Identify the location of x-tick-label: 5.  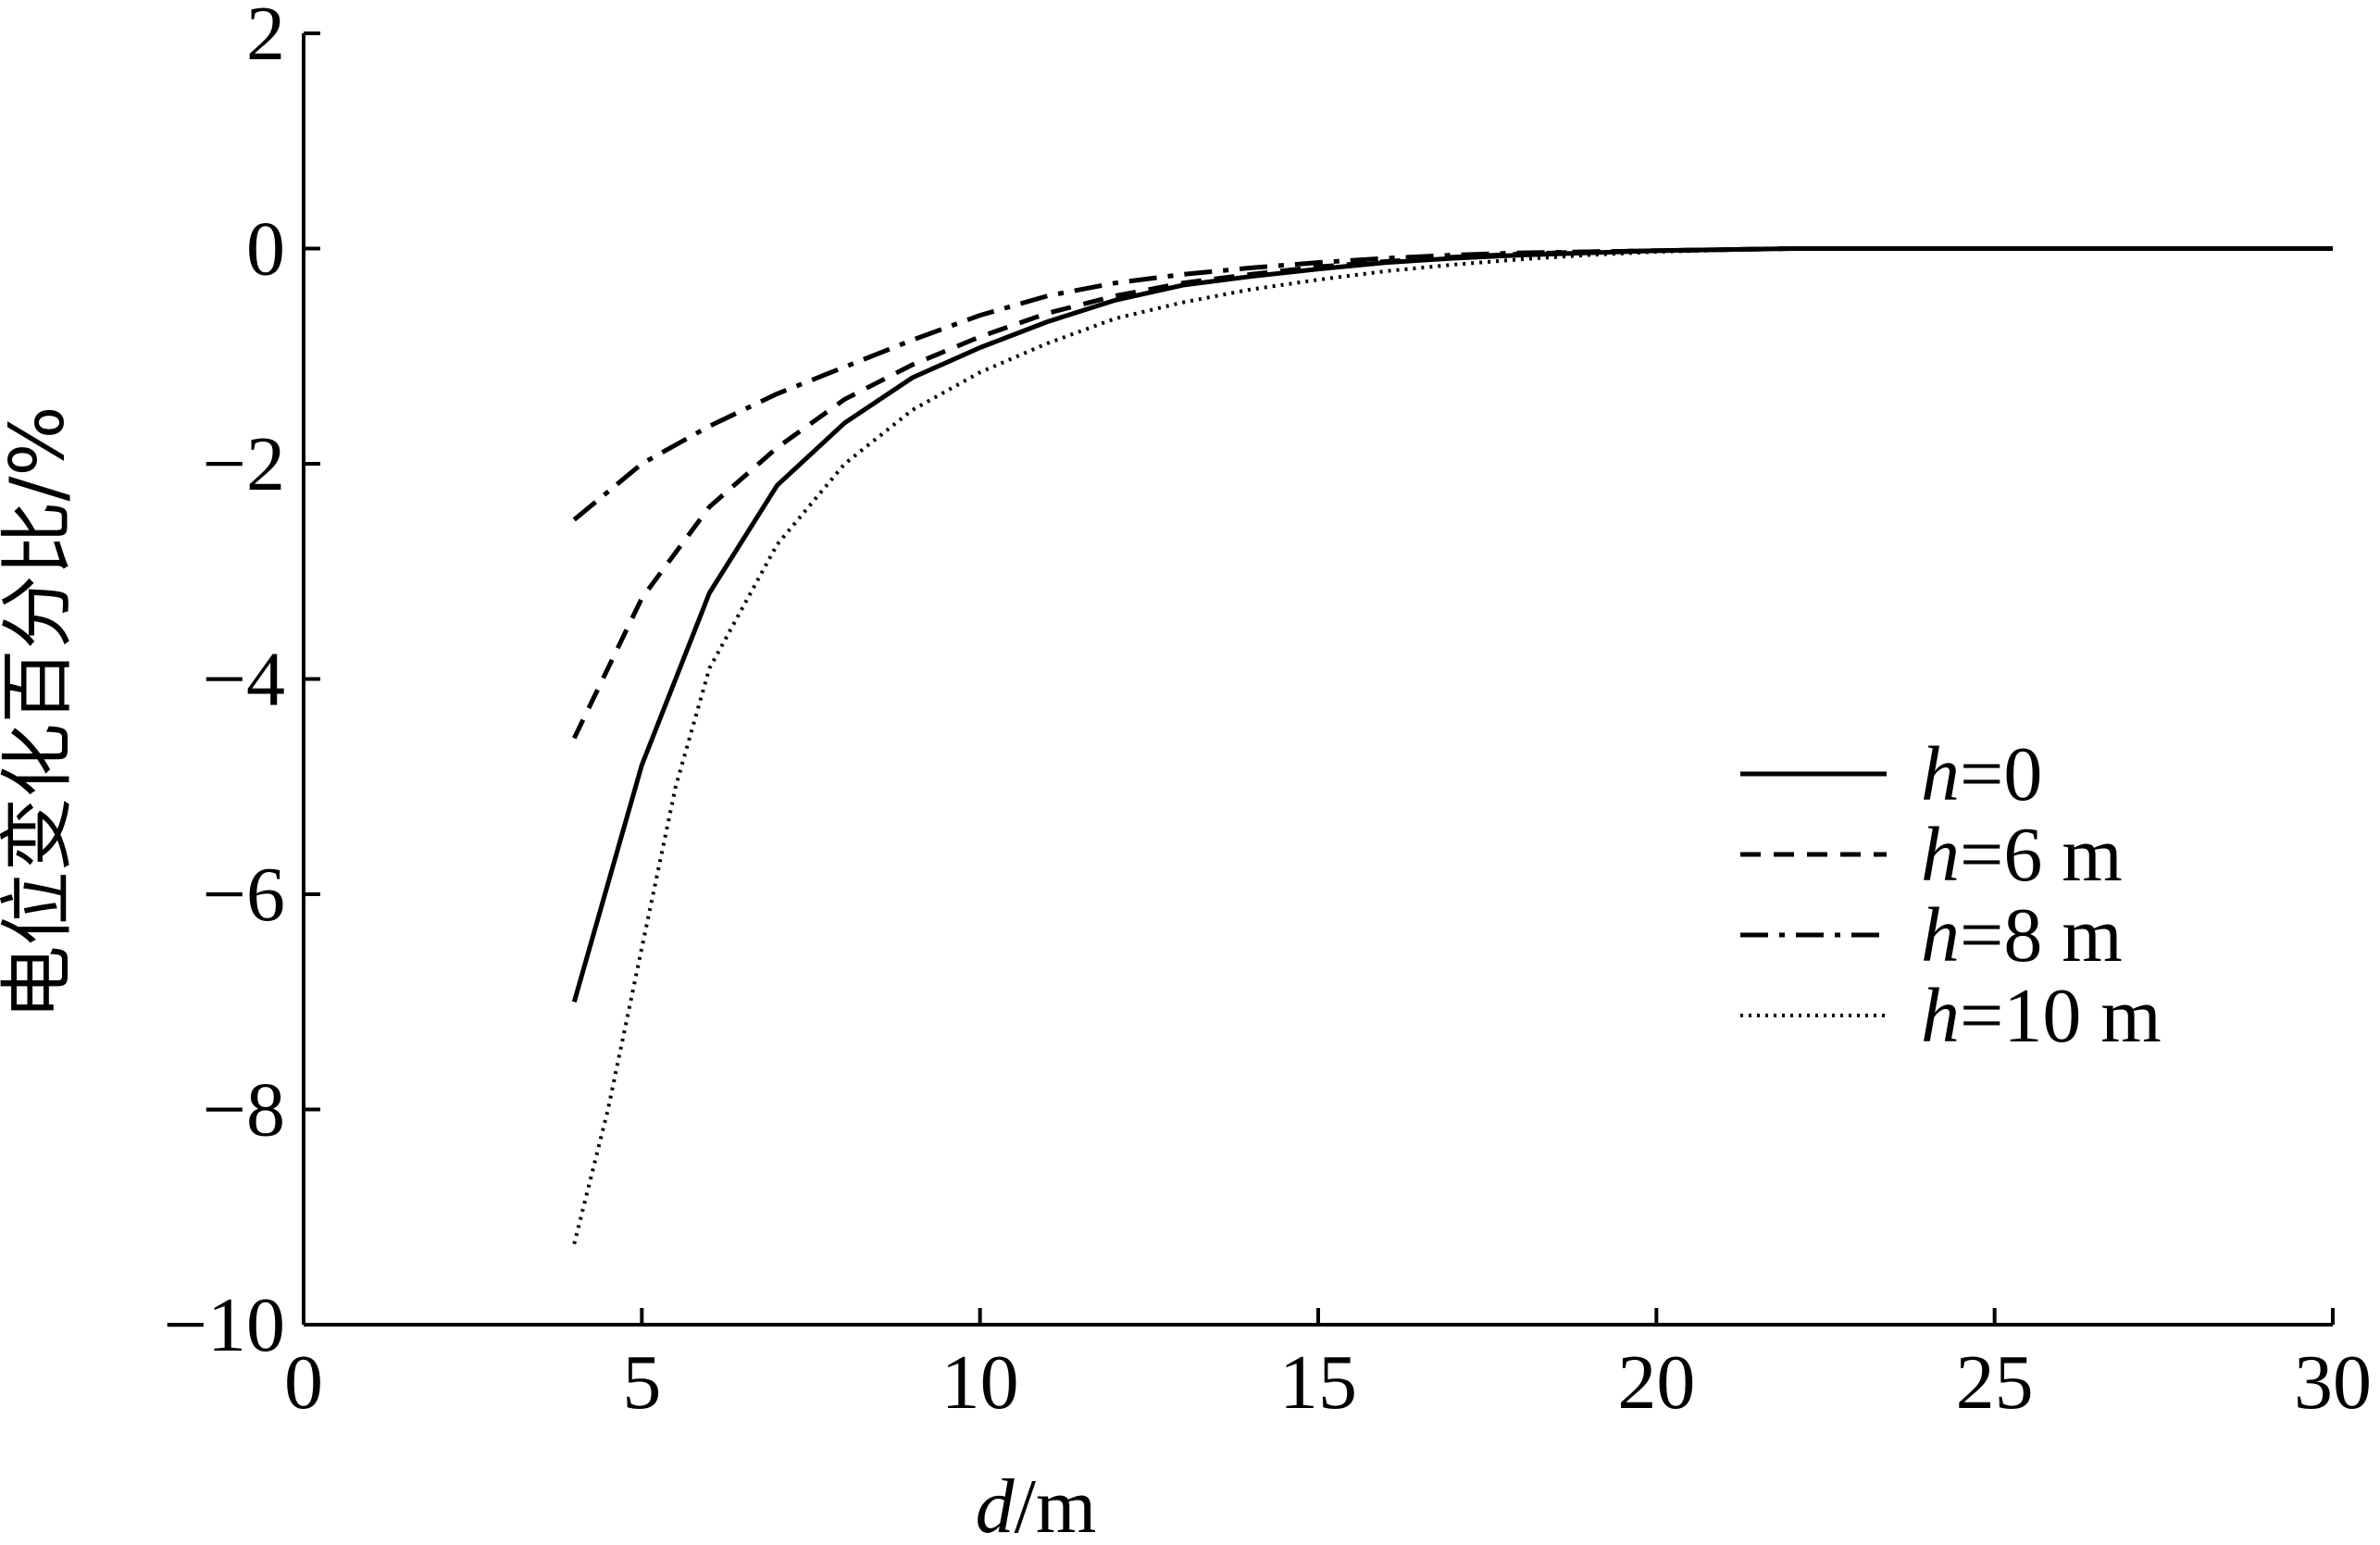
(641, 1382).